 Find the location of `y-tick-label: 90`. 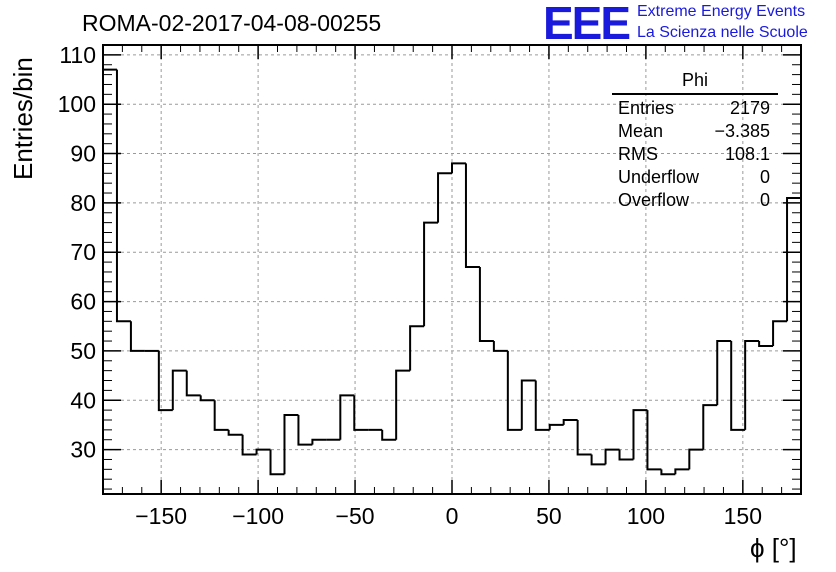

y-tick-label: 90 is located at coordinates (83, 154).